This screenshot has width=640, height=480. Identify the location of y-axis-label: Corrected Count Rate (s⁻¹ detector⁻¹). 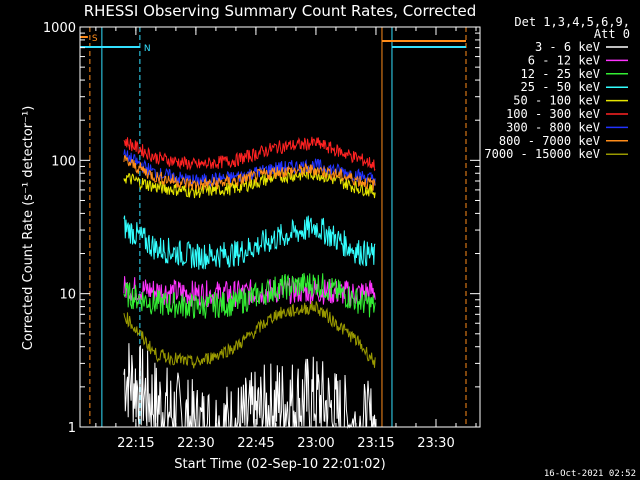
(28, 228).